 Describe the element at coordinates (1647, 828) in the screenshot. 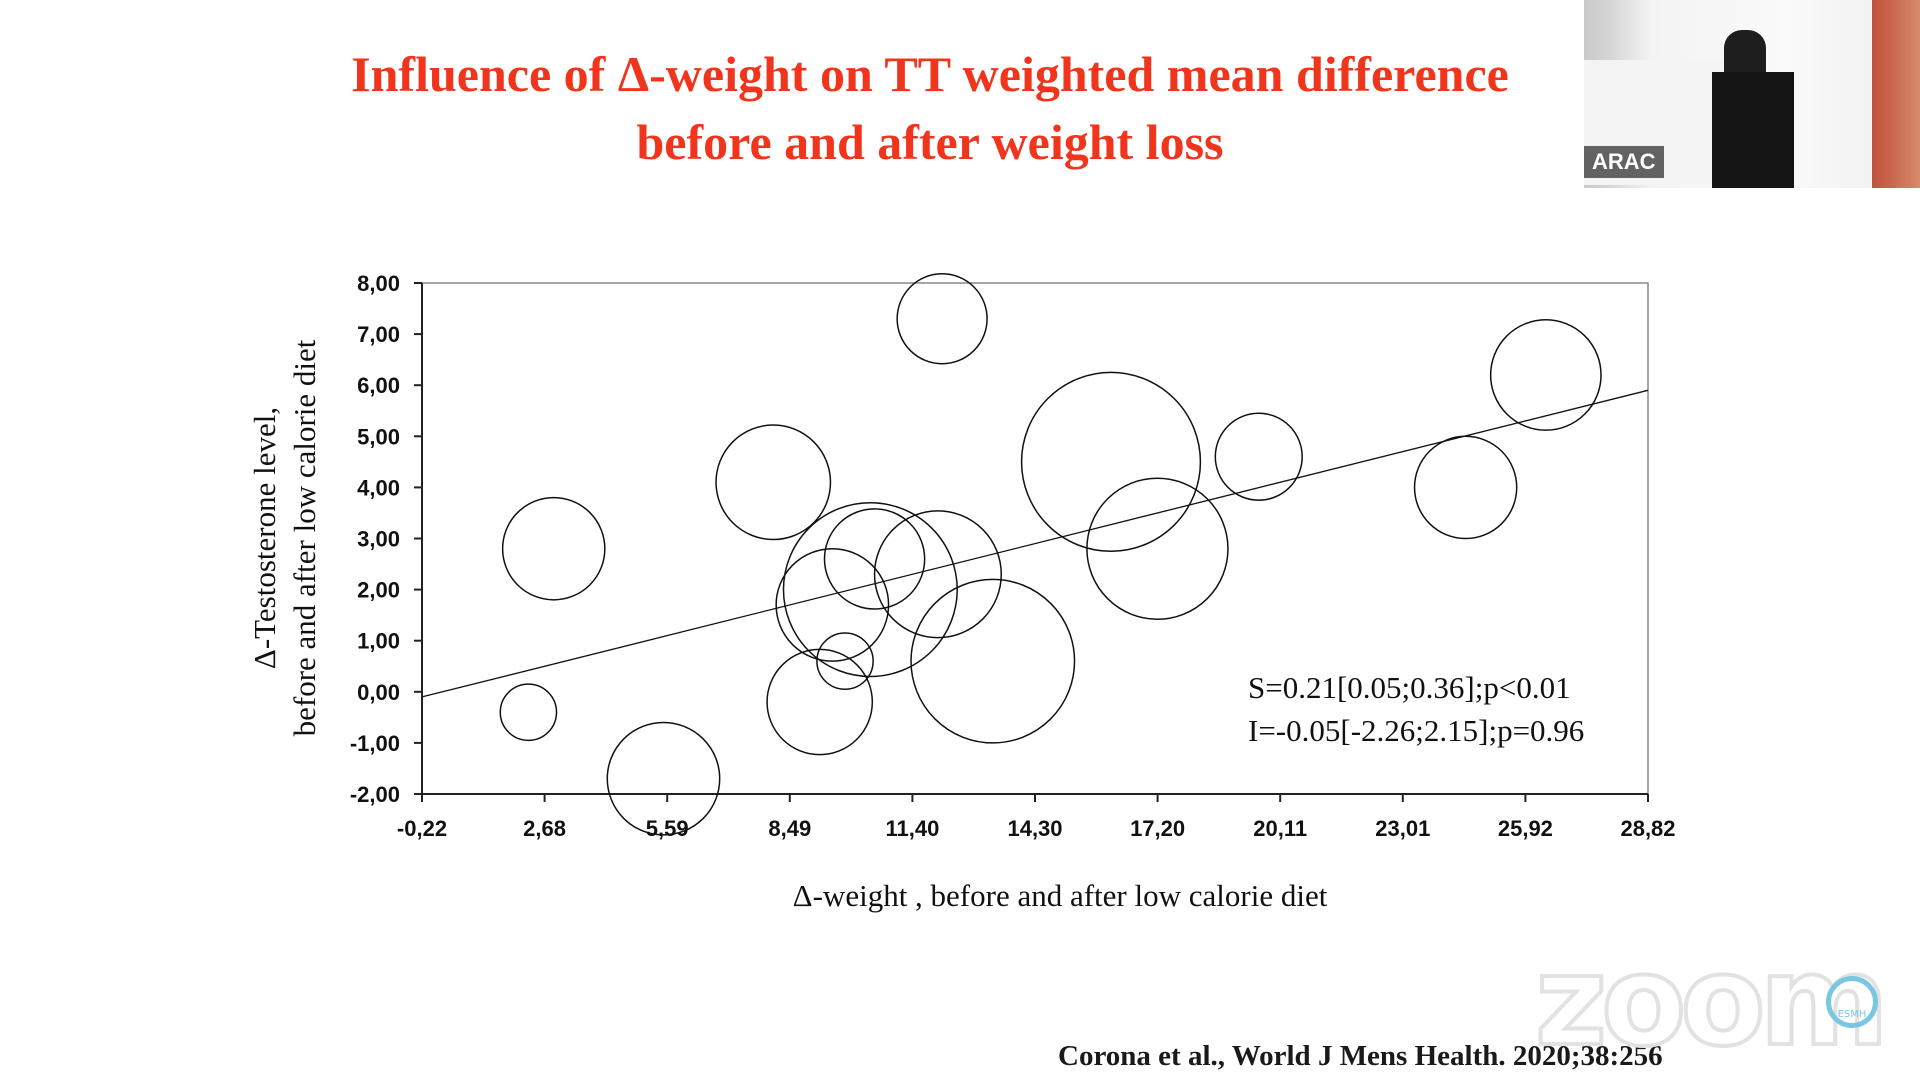

I see `x-tick-label: 28,82` at that location.